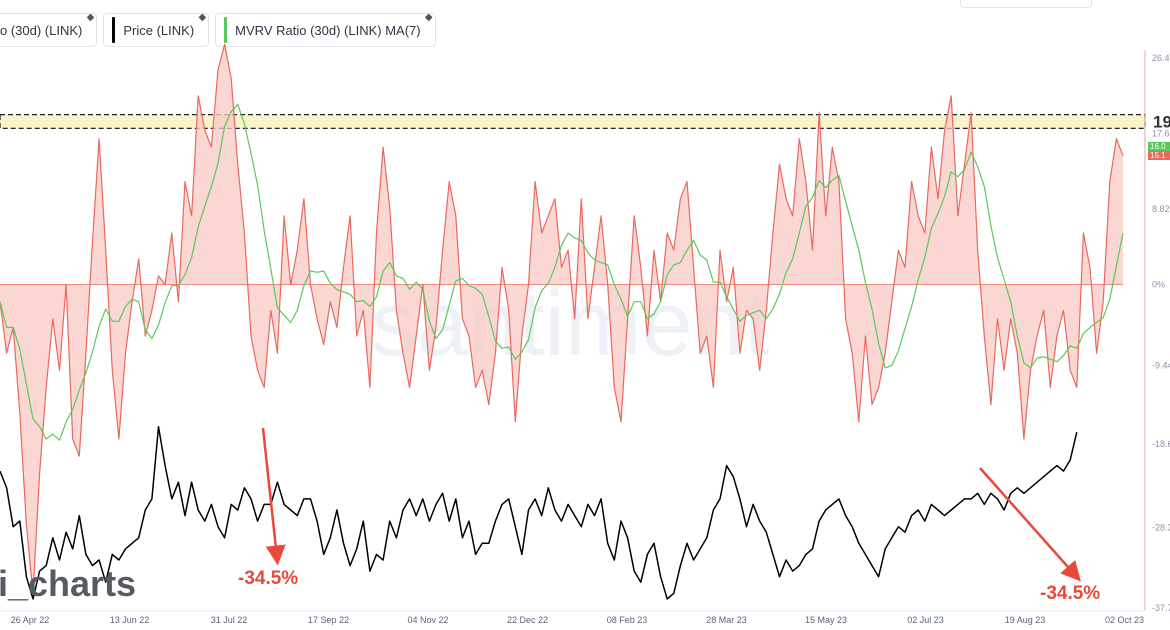 Image resolution: width=1170 pixels, height=630 pixels. What do you see at coordinates (1161, 366) in the screenshot?
I see `y-tick-label: -9.44` at bounding box center [1161, 366].